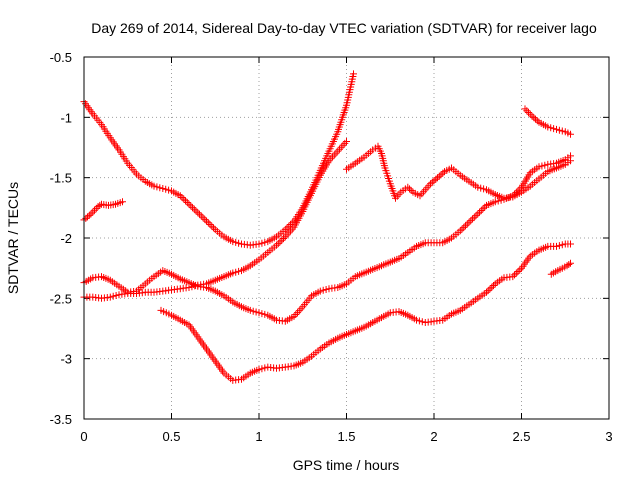 The width and height of the screenshot is (640, 480). I want to click on y-tick-label: -1.5, so click(61, 178).